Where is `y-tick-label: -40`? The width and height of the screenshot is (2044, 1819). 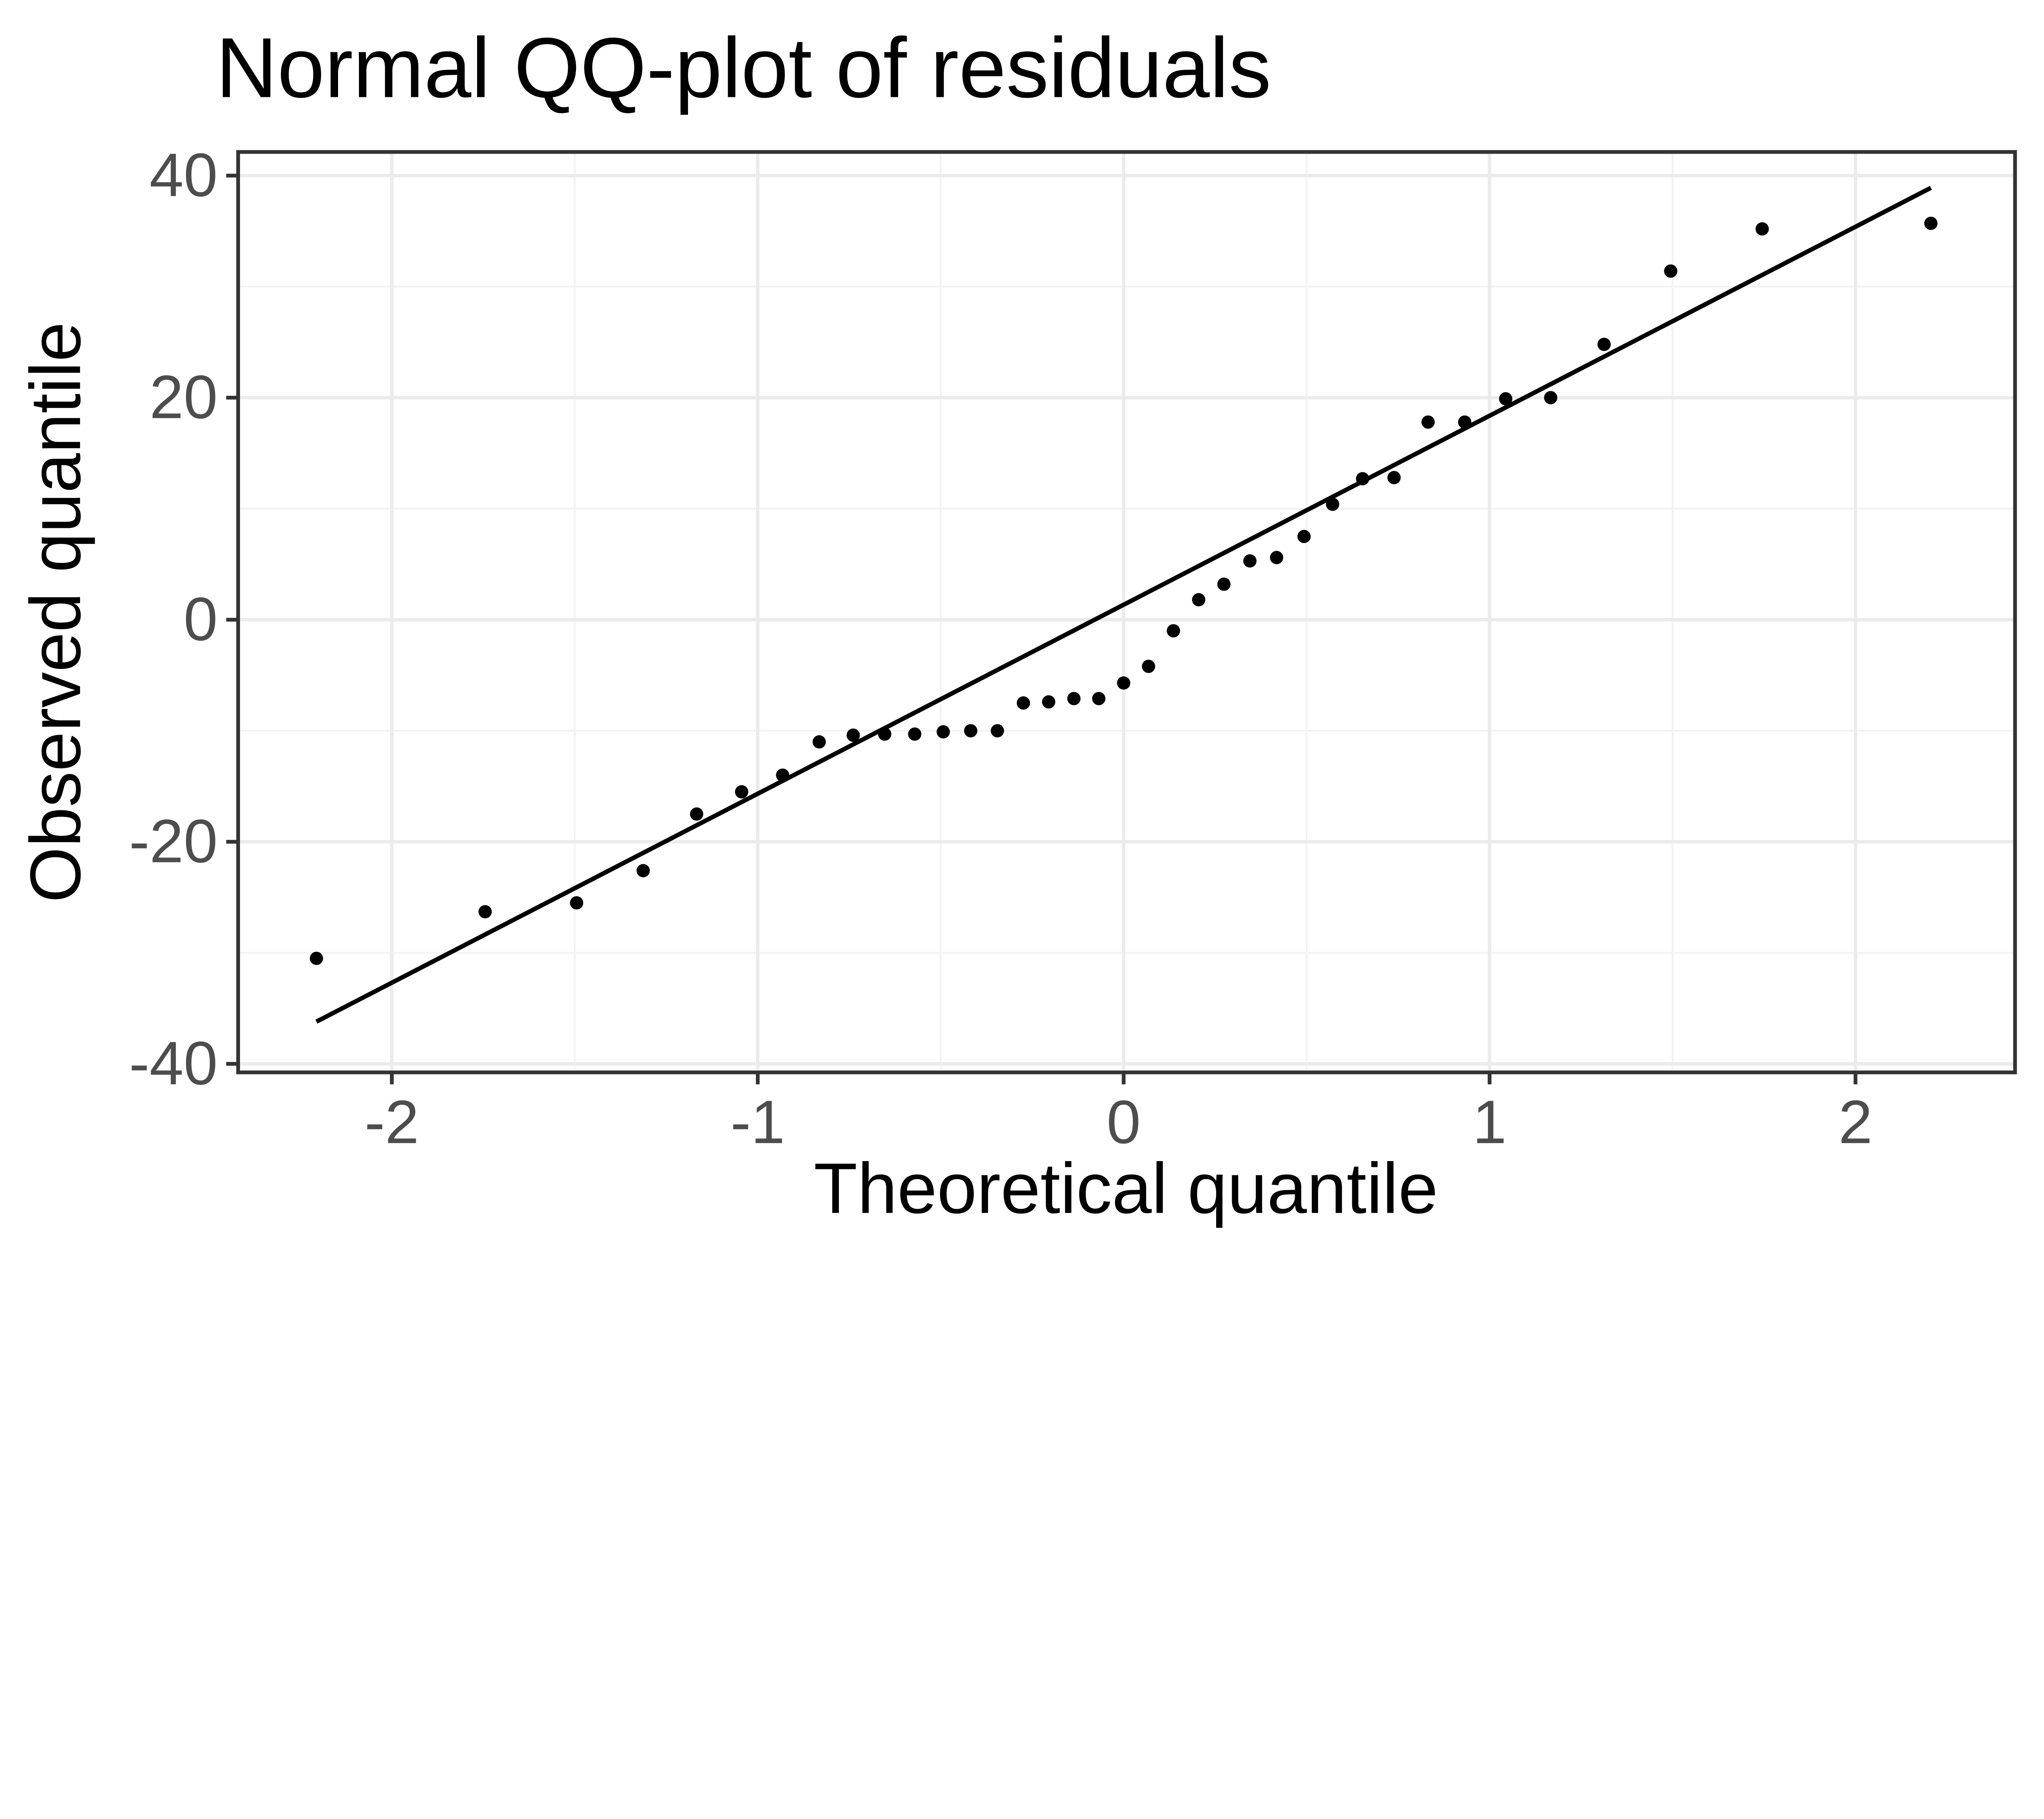 y-tick-label: -40 is located at coordinates (173, 1063).